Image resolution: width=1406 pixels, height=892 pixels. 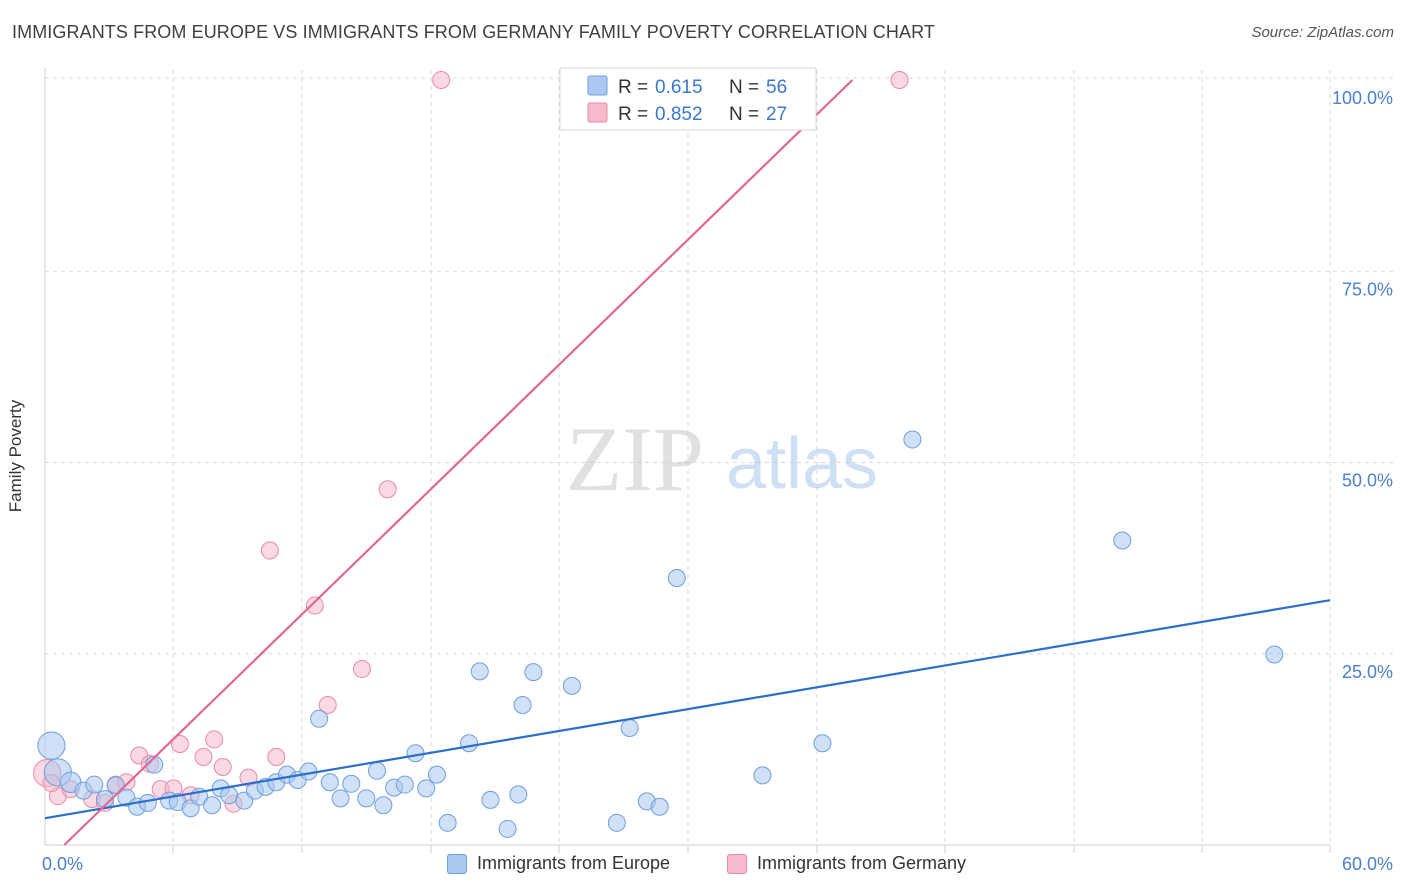 I want to click on legend-r-value: 0.852, so click(x=679, y=114).